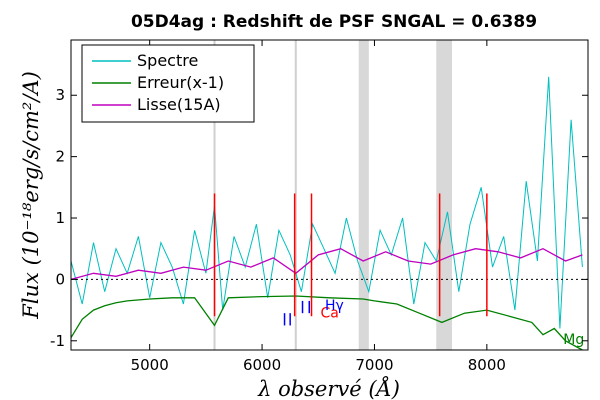  I want to click on series-erreur-x-1-, so click(326, 323).